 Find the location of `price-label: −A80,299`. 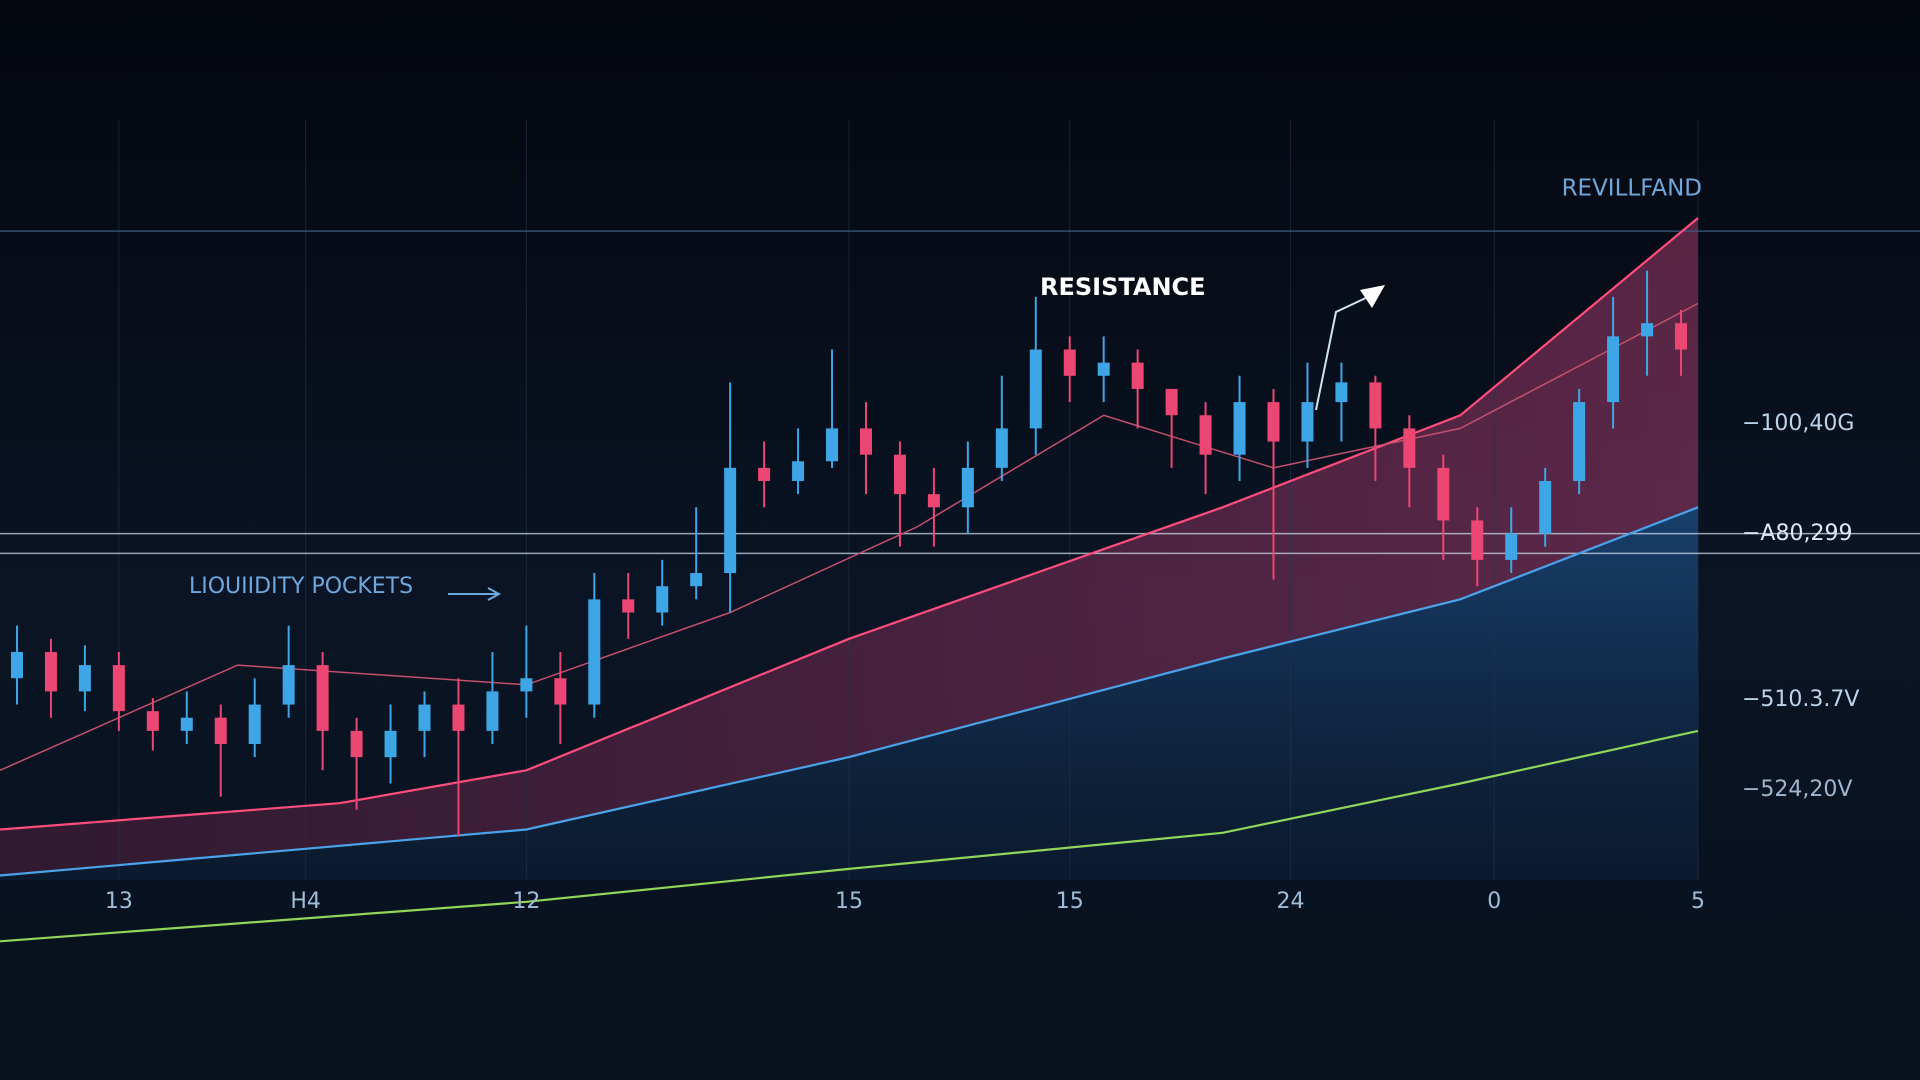

price-label: −A80,299 is located at coordinates (1797, 533).